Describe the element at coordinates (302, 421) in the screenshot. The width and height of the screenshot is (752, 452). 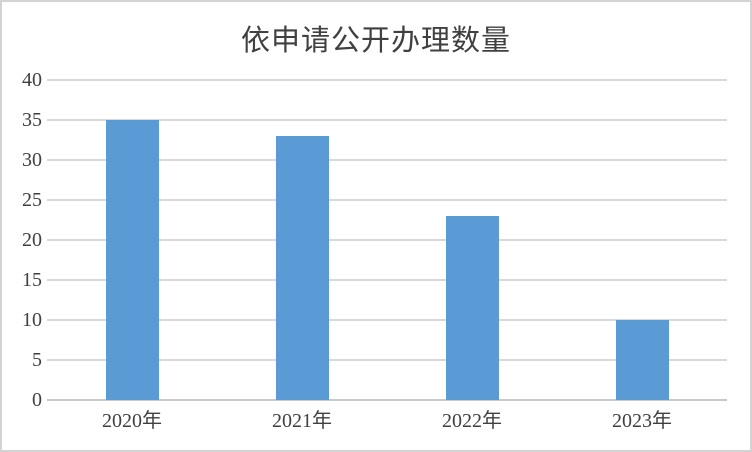
I see `x-tick-label-2021年: 2021年` at that location.